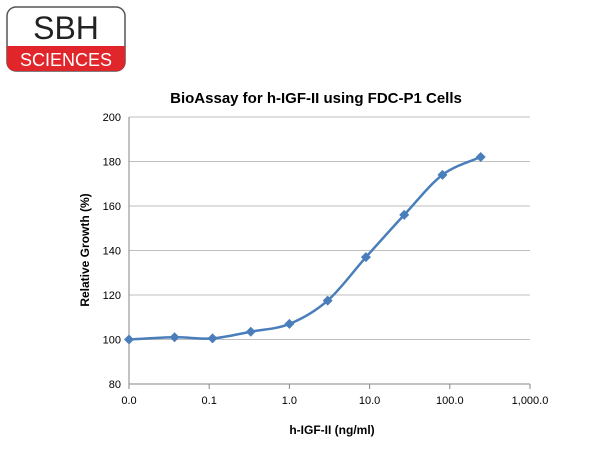  What do you see at coordinates (369, 401) in the screenshot?
I see `x-tick-label-3: 10.0` at bounding box center [369, 401].